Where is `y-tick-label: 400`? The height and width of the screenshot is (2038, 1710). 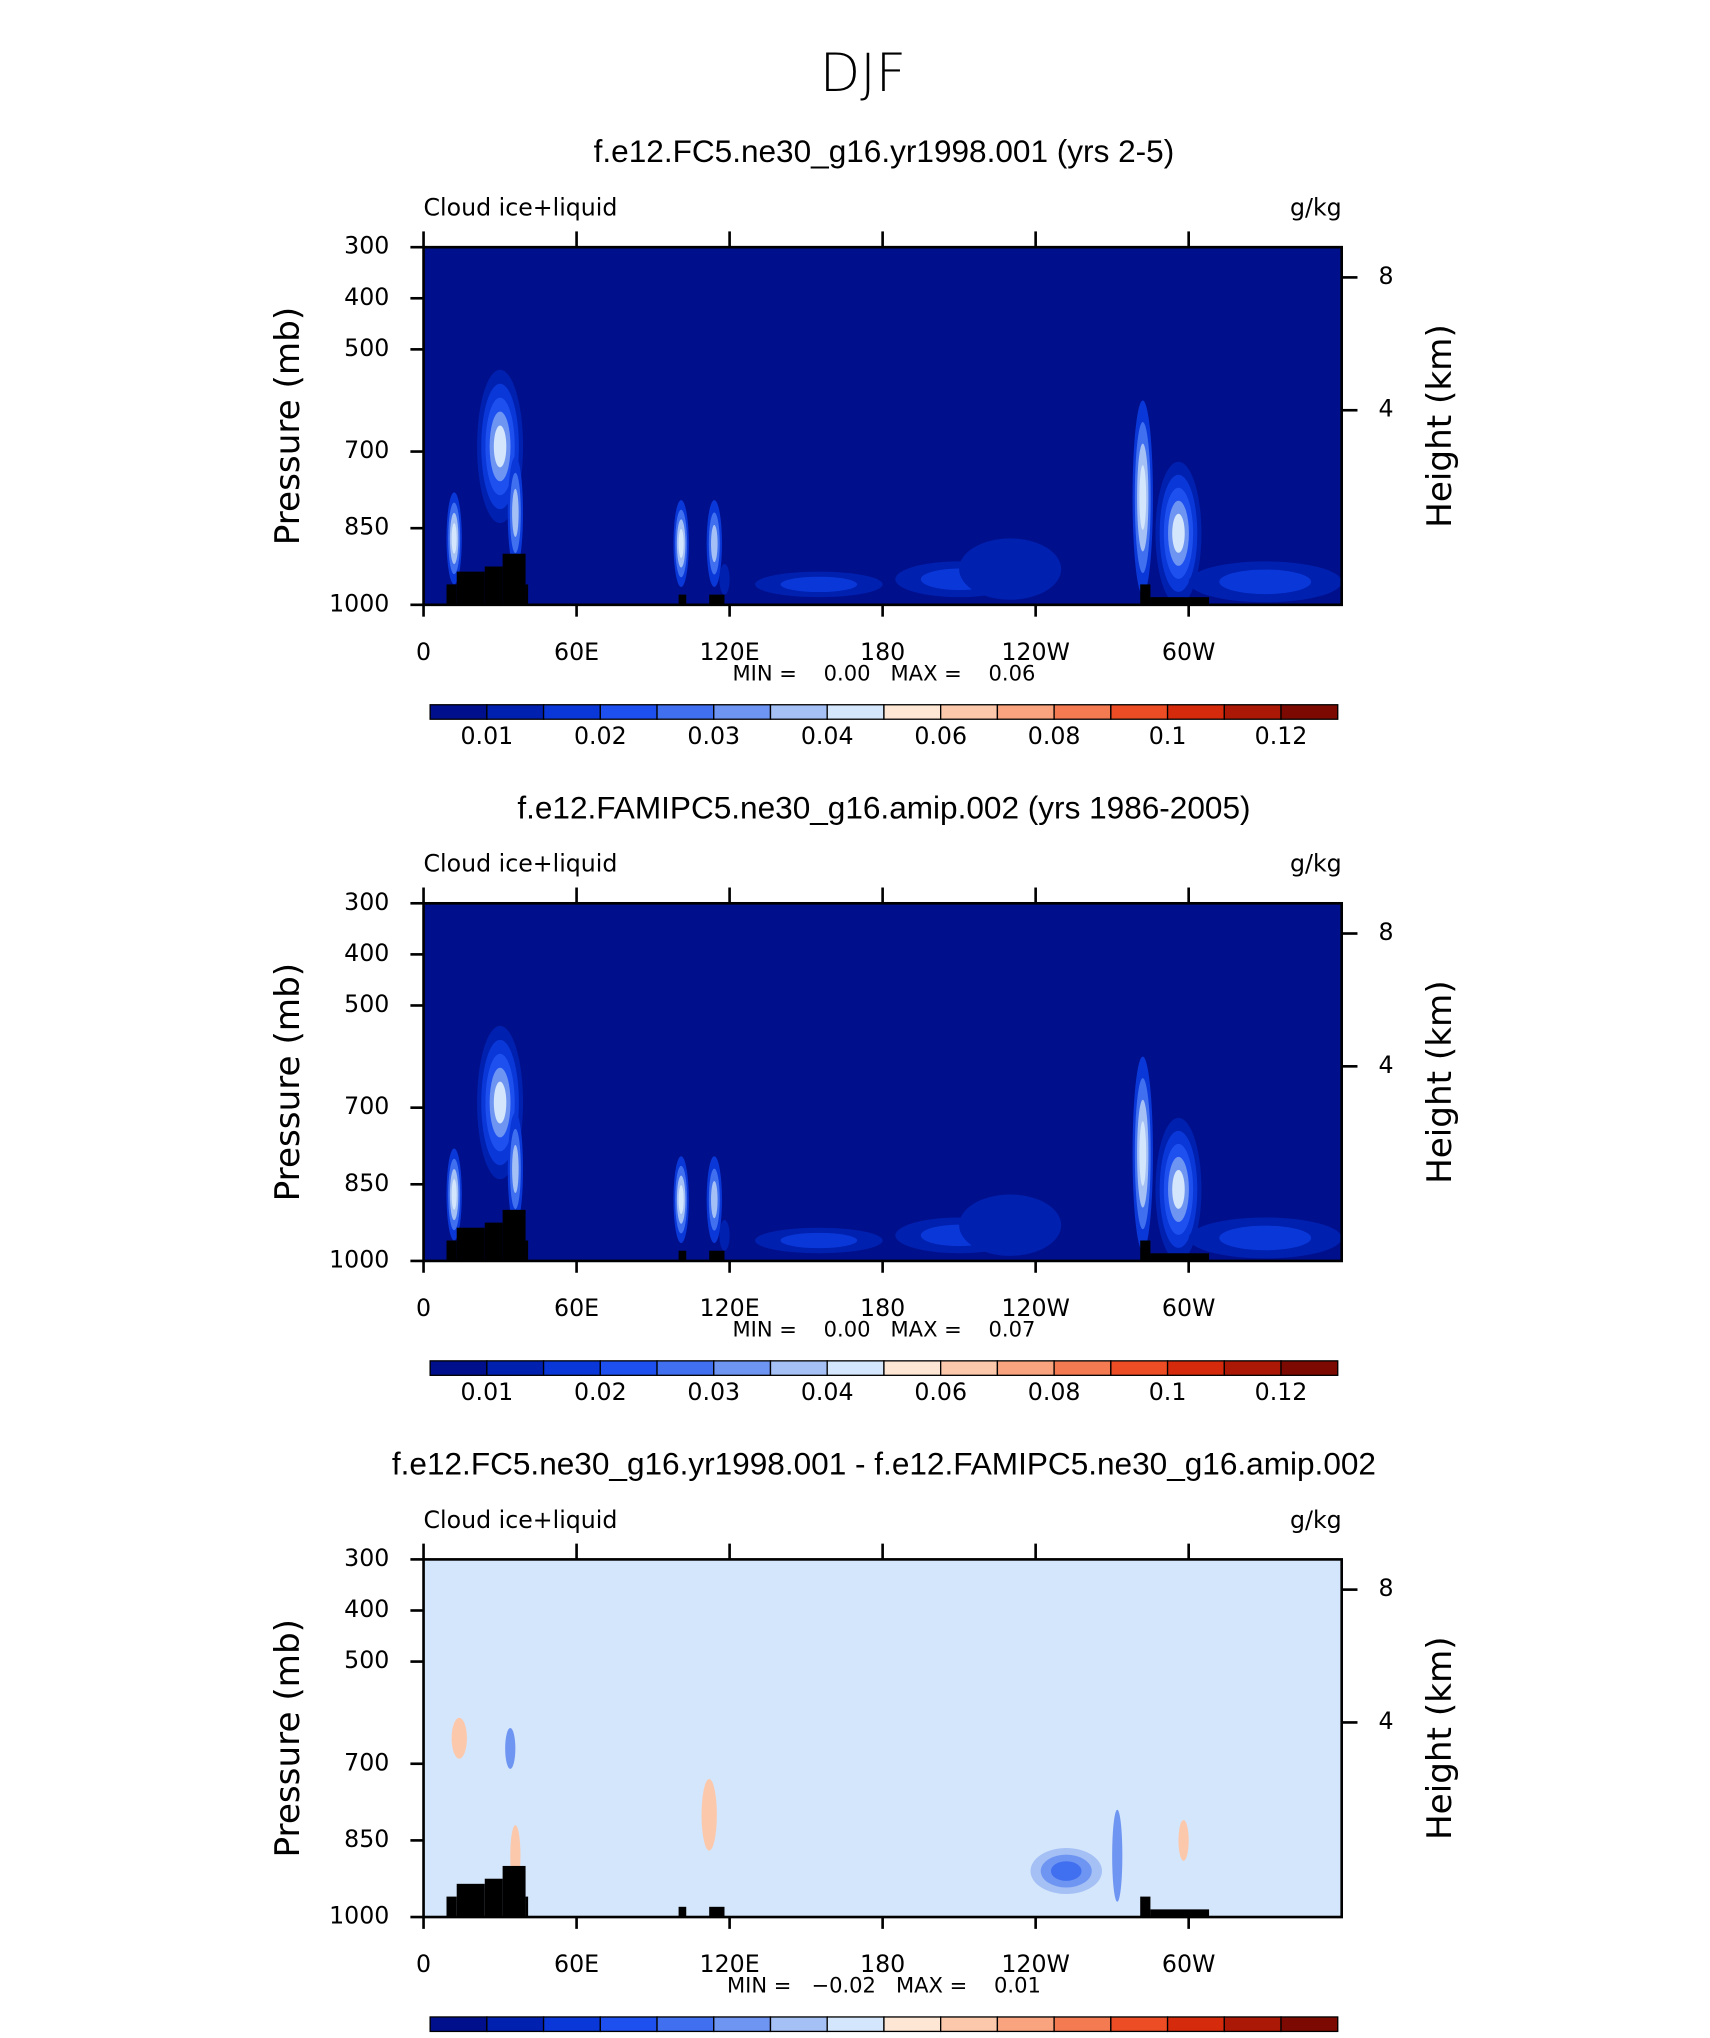 y-tick-label: 400 is located at coordinates (366, 953).